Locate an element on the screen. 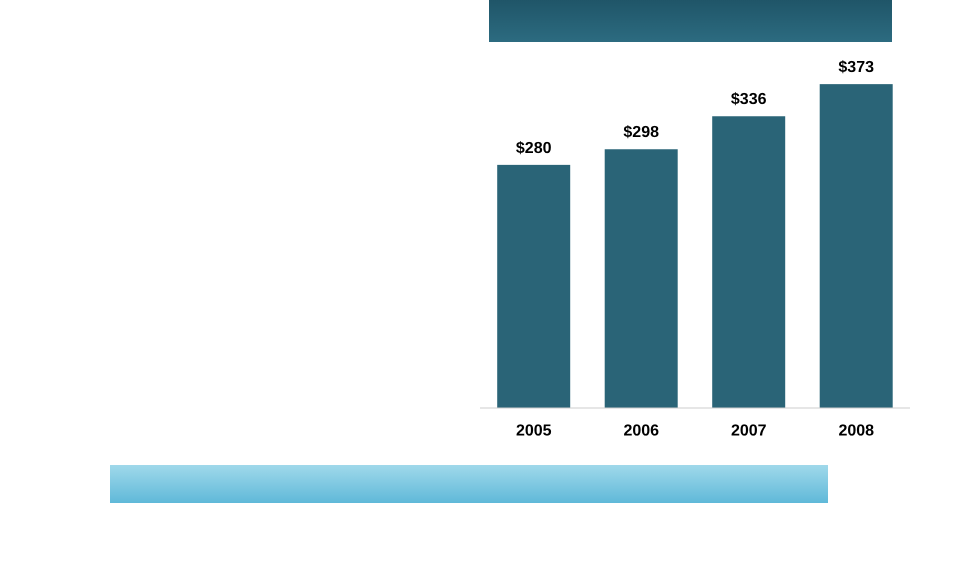  data-label: $280 is located at coordinates (534, 148).